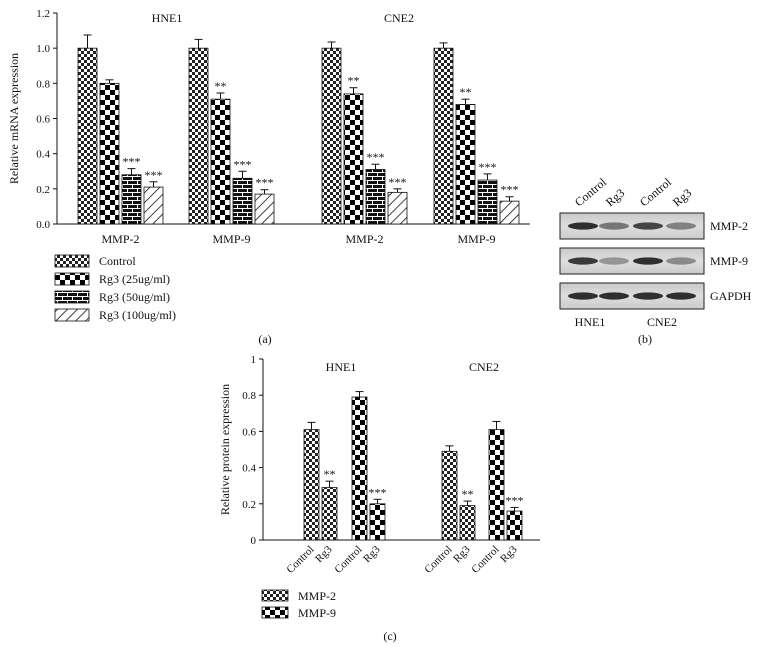  What do you see at coordinates (225, 449) in the screenshot?
I see `y-axis-label: Relative protein expression` at bounding box center [225, 449].